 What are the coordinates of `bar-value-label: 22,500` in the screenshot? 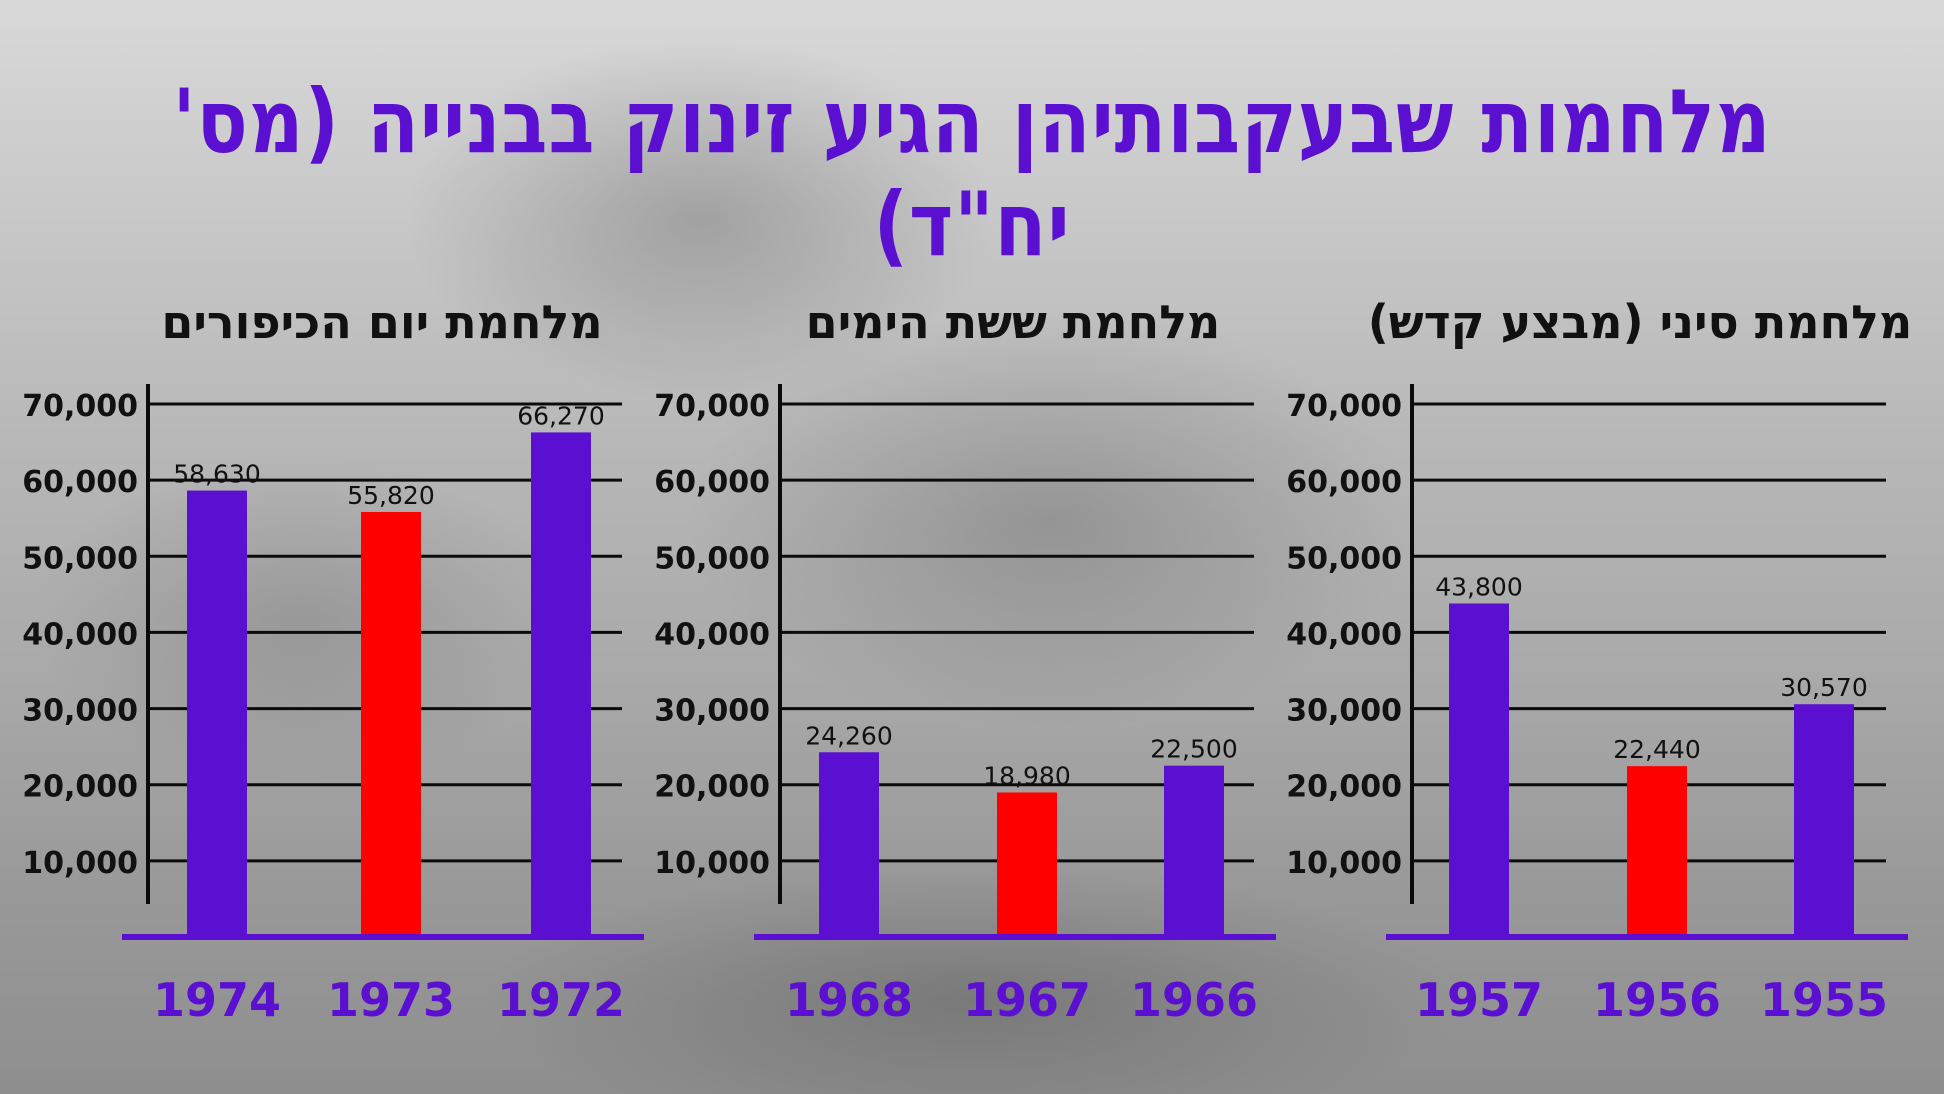 It's located at (1193, 749).